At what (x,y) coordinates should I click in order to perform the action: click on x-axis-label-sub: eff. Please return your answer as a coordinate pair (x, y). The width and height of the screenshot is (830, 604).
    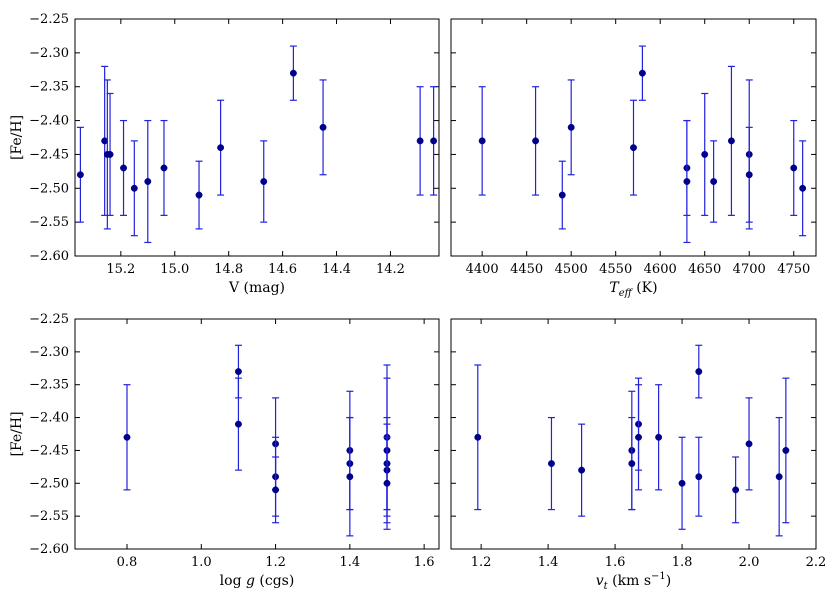
    Looking at the image, I should click on (626, 293).